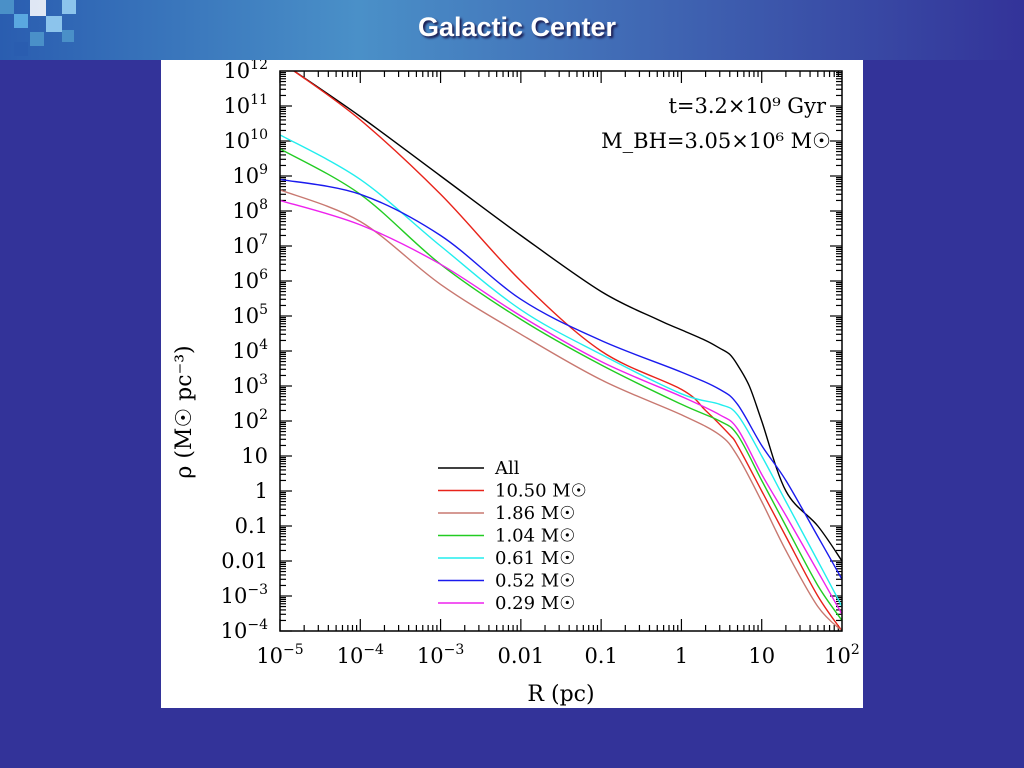 Image resolution: width=1024 pixels, height=768 pixels. Describe the element at coordinates (600, 656) in the screenshot. I see `x-tick-label: 0.1` at that location.